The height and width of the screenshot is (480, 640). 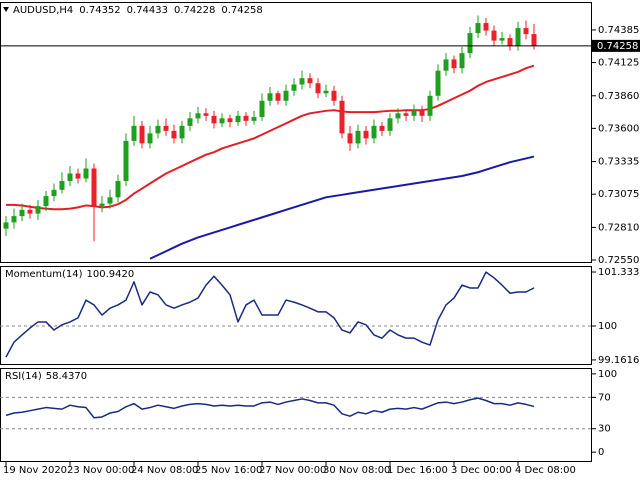 What do you see at coordinates (618, 96) in the screenshot?
I see `y-tick-label: 0.73860` at bounding box center [618, 96].